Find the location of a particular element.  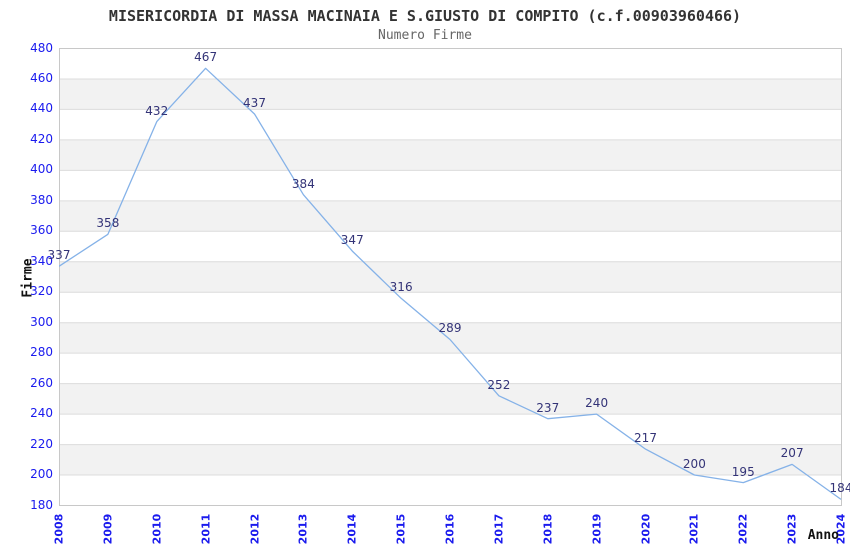

x-tick-label: 2013 is located at coordinates (303, 529).